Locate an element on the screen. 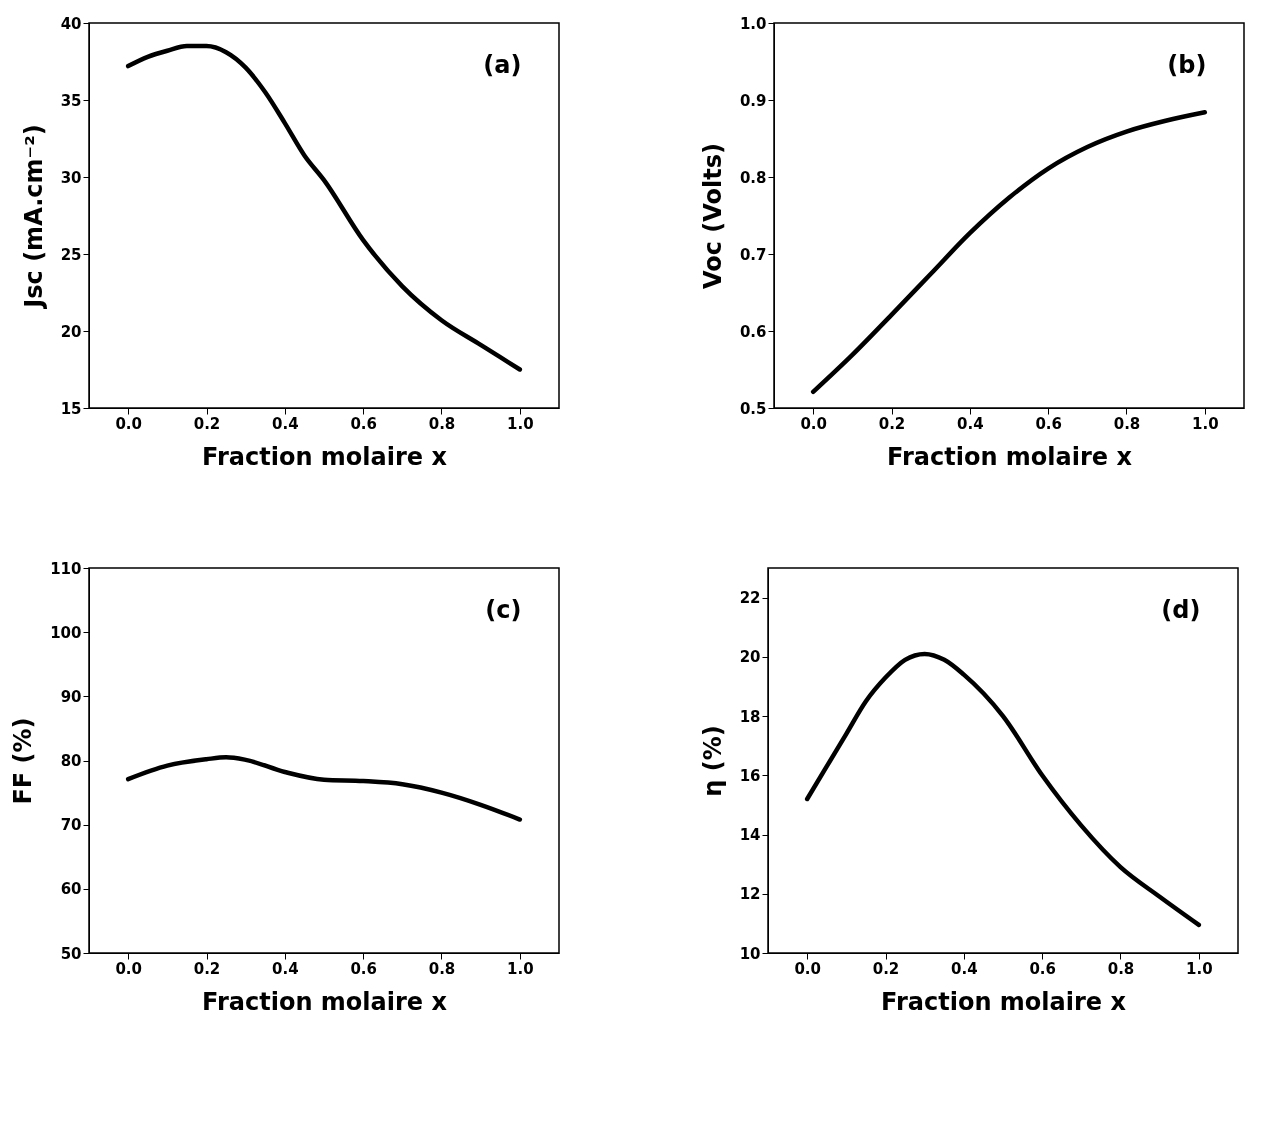 This screenshot has height=1129, width=1279. y-tick-label: 14 is located at coordinates (750, 835).